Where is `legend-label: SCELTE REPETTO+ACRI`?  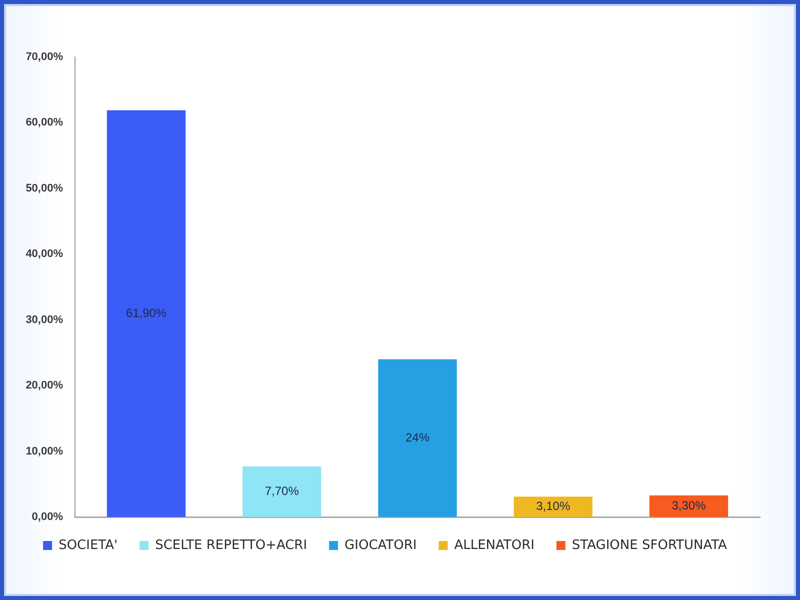
legend-label: SCELTE REPETTO+ACRI is located at coordinates (231, 545).